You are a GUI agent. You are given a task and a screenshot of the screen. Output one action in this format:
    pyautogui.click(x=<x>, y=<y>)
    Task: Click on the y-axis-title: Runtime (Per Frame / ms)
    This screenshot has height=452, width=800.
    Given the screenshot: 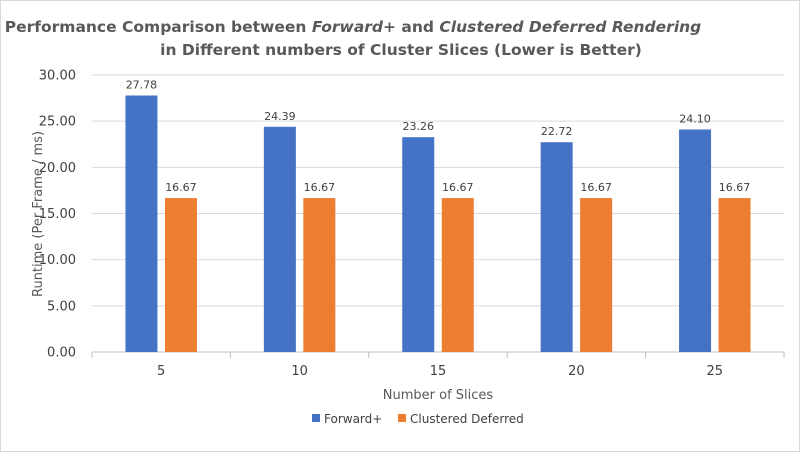 What is the action you would take?
    pyautogui.click(x=38, y=214)
    